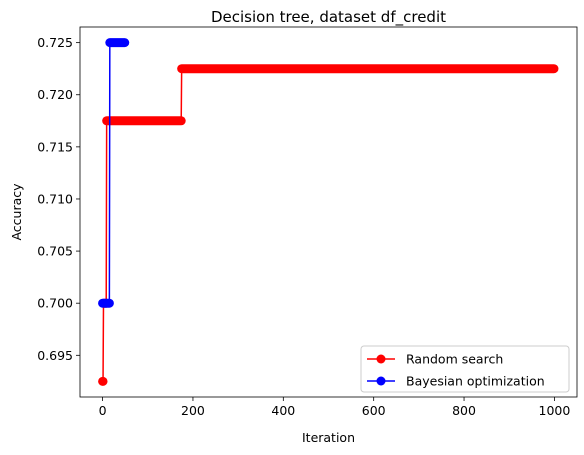 The height and width of the screenshot is (455, 584). What do you see at coordinates (55, 42) in the screenshot?
I see `y-tick-label: 0.725` at bounding box center [55, 42].